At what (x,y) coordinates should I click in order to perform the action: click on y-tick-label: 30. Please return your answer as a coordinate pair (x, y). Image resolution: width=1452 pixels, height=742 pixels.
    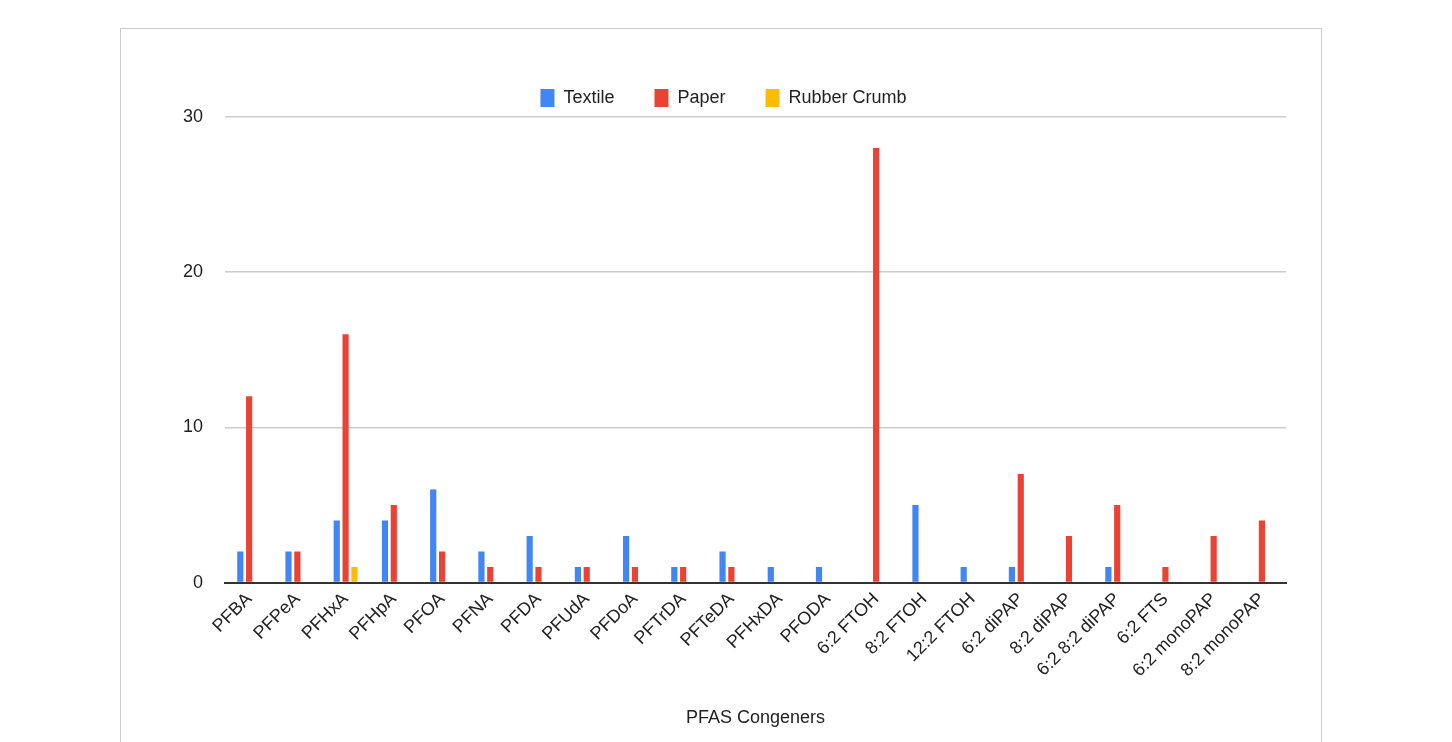
    Looking at the image, I should click on (193, 115).